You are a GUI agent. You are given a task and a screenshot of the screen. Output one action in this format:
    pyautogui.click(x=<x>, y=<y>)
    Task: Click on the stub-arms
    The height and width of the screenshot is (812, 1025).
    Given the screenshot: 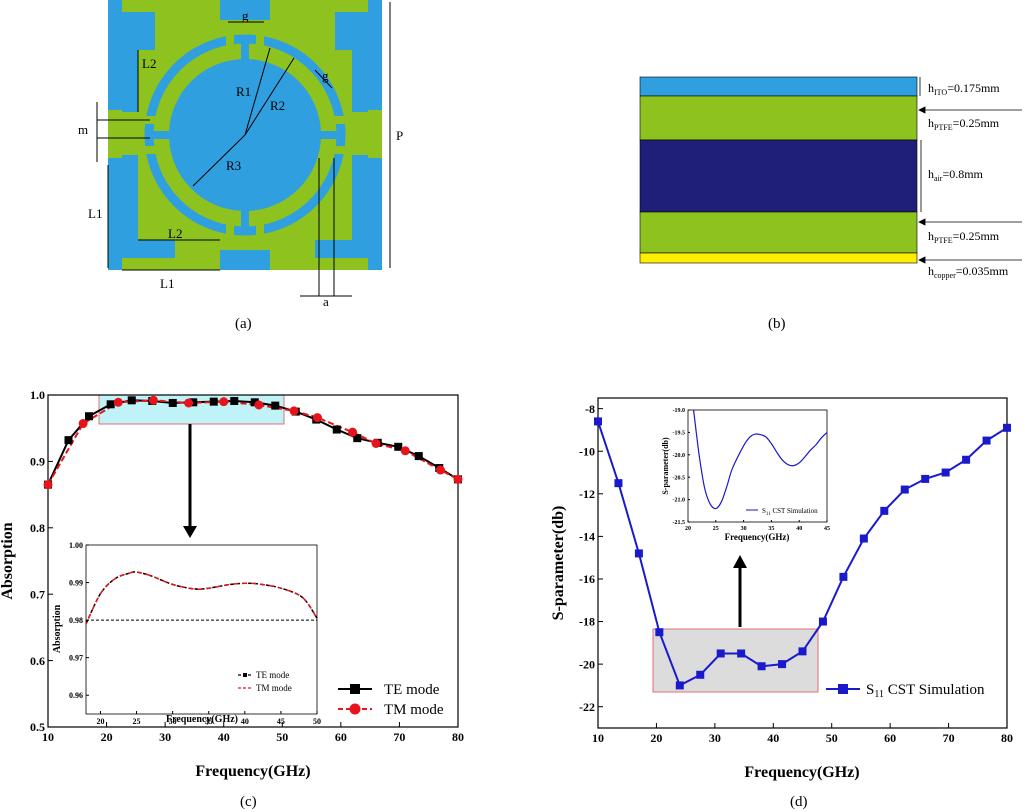 What is the action you would take?
    pyautogui.click(x=245, y=135)
    